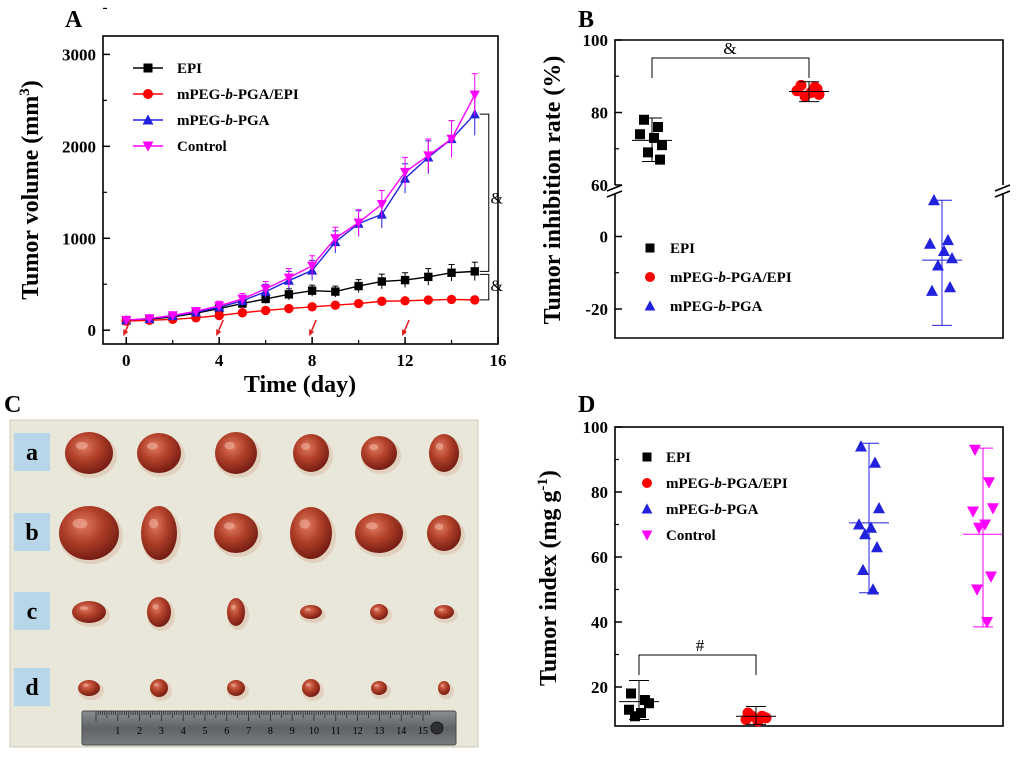  Describe the element at coordinates (270, 731) in the screenshot. I see `ruler-number: 8` at that location.